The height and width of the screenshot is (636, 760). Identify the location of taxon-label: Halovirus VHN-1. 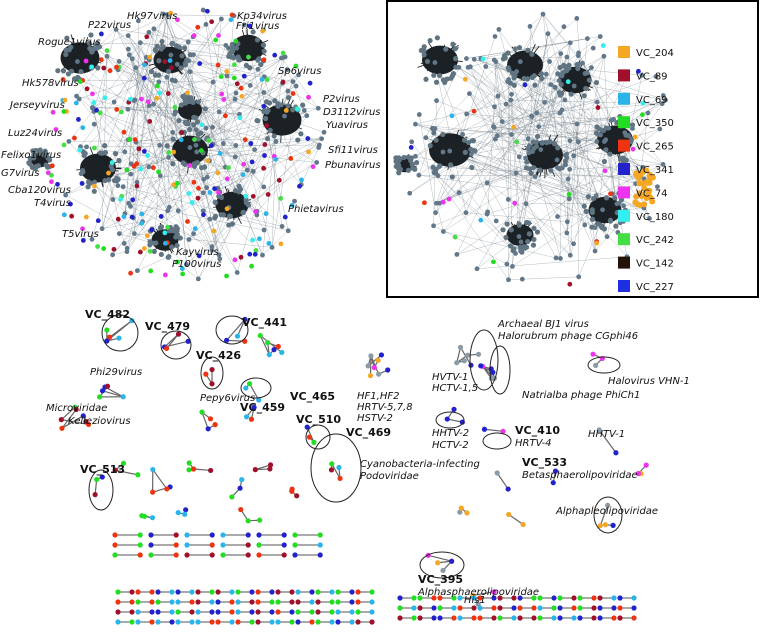
(649, 381).